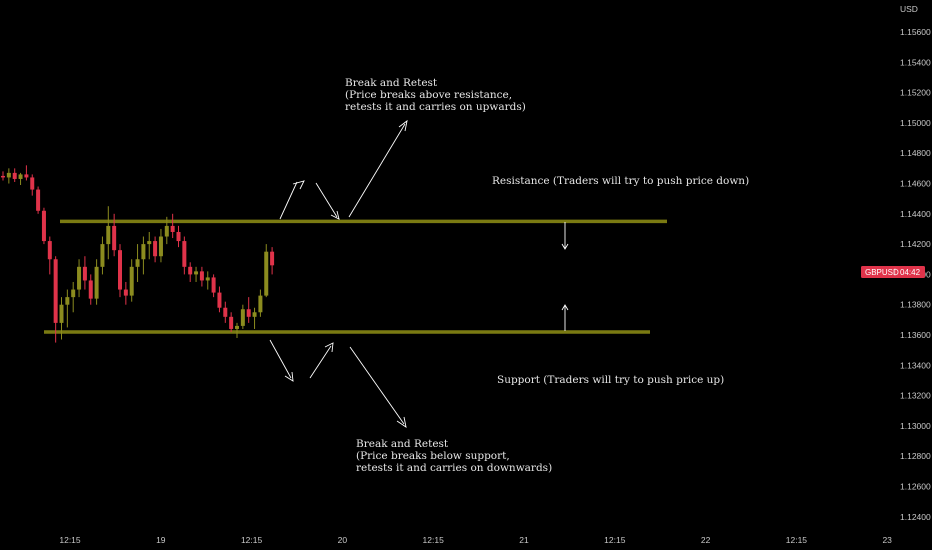 The height and width of the screenshot is (550, 932). I want to click on y-tick-label: 1.12600, so click(915, 487).